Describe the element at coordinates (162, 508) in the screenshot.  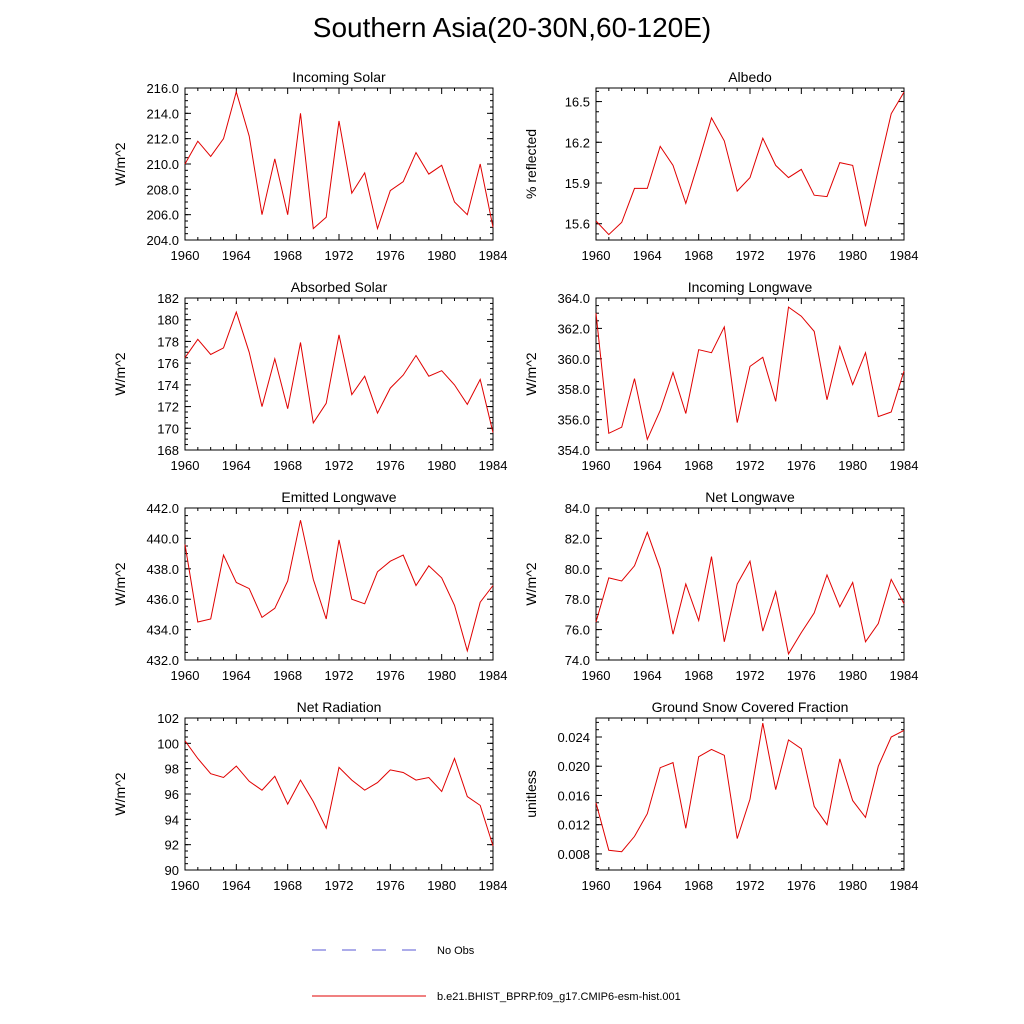
I see `y-tick-label: 442.0` at that location.